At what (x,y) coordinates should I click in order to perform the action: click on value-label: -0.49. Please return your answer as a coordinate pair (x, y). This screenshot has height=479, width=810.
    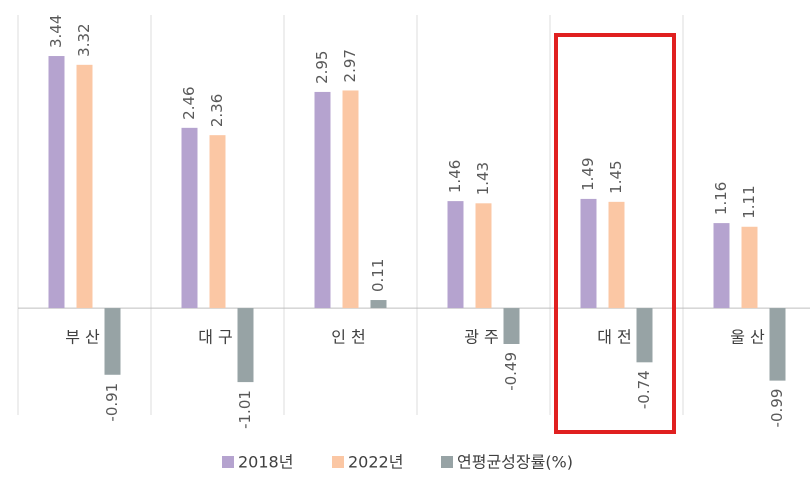
    Looking at the image, I should click on (511, 371).